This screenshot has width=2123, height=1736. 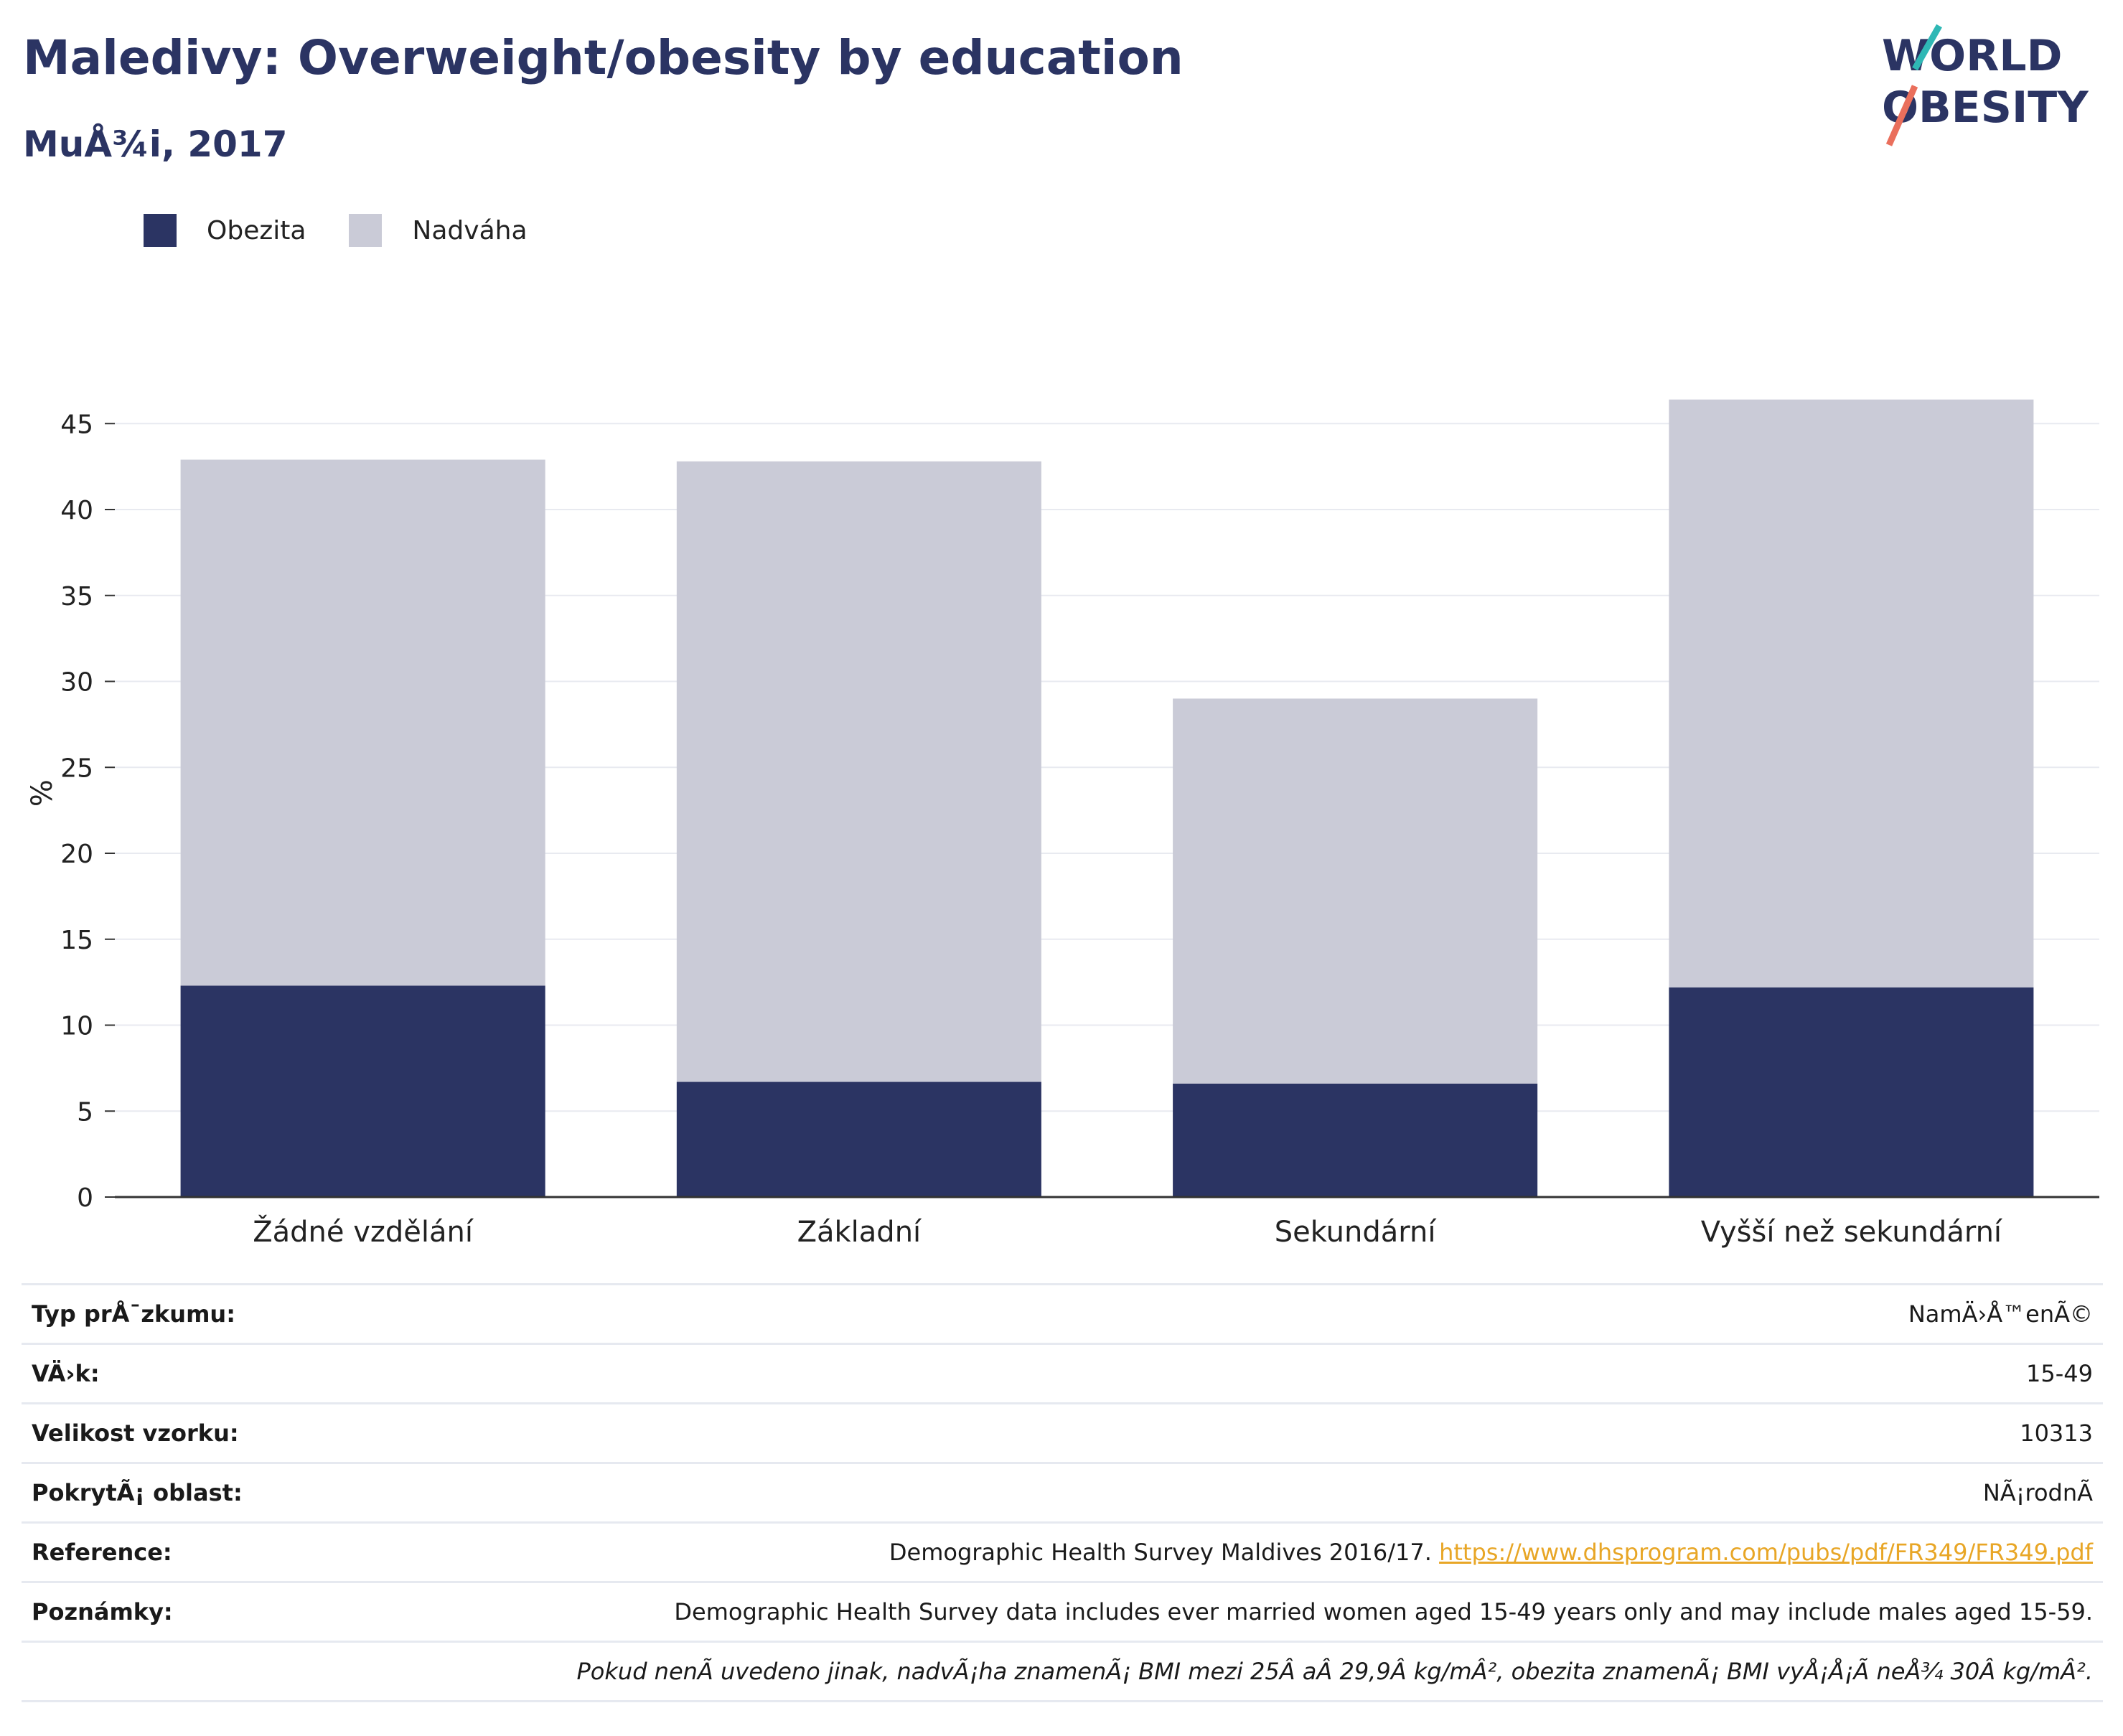 What do you see at coordinates (160, 230) in the screenshot?
I see `legend-swatch-obesity` at bounding box center [160, 230].